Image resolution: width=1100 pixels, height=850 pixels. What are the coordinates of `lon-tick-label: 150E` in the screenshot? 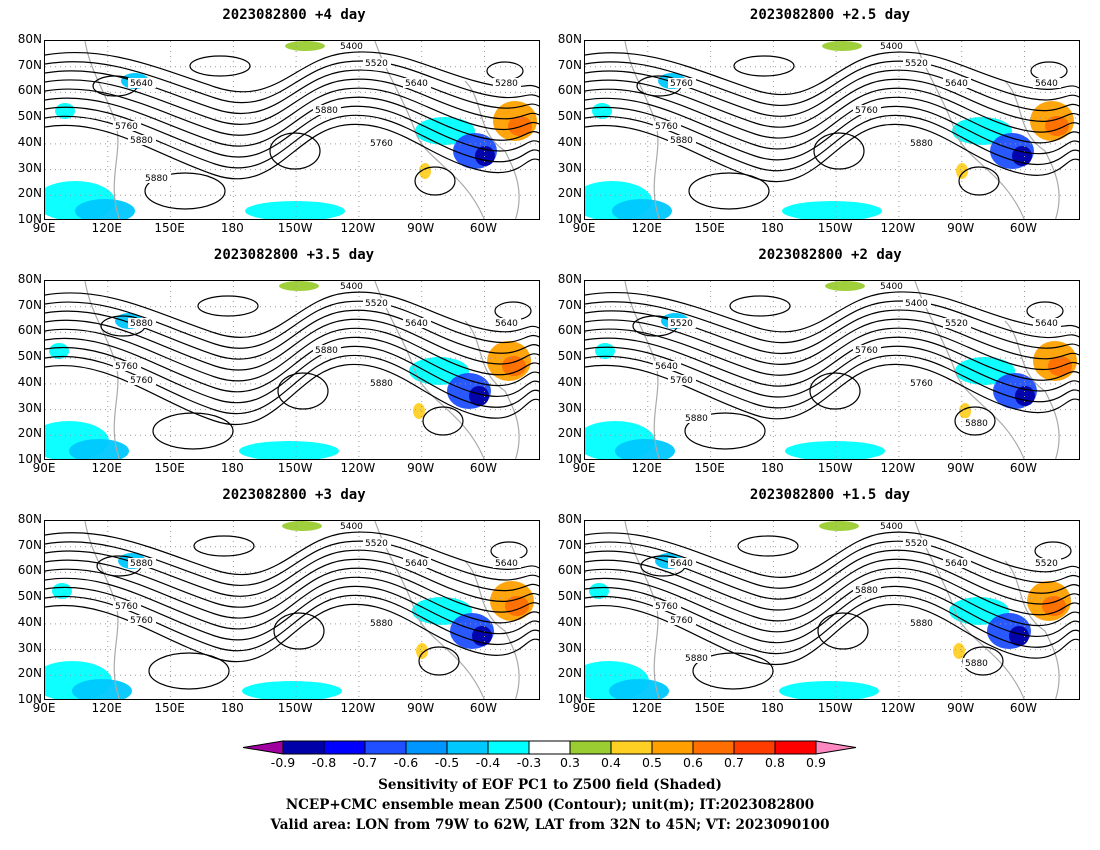 It's located at (709, 468).